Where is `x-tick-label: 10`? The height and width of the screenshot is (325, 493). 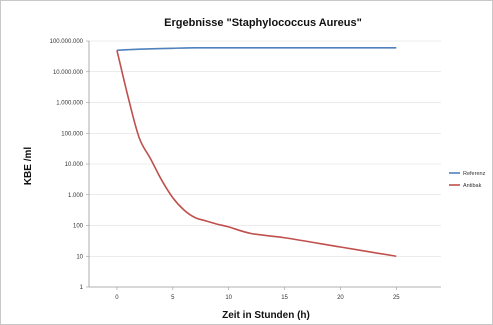
x-tick-label: 10 is located at coordinates (228, 298).